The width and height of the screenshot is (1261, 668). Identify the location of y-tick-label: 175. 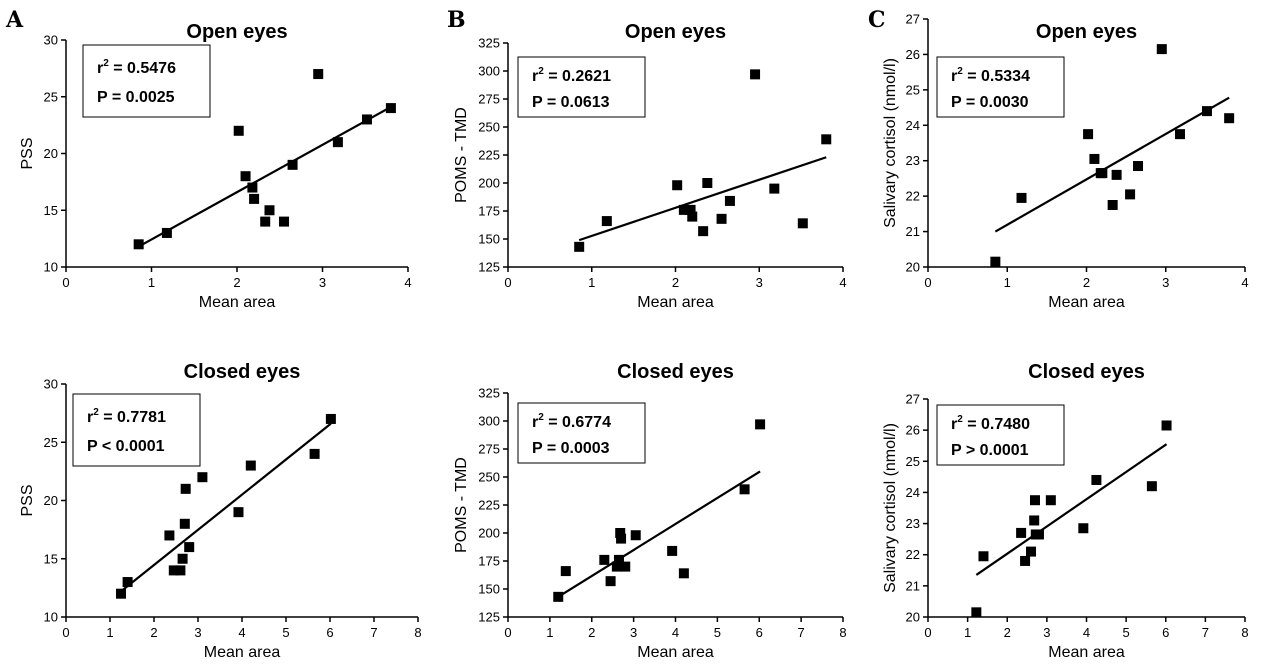
(489, 561).